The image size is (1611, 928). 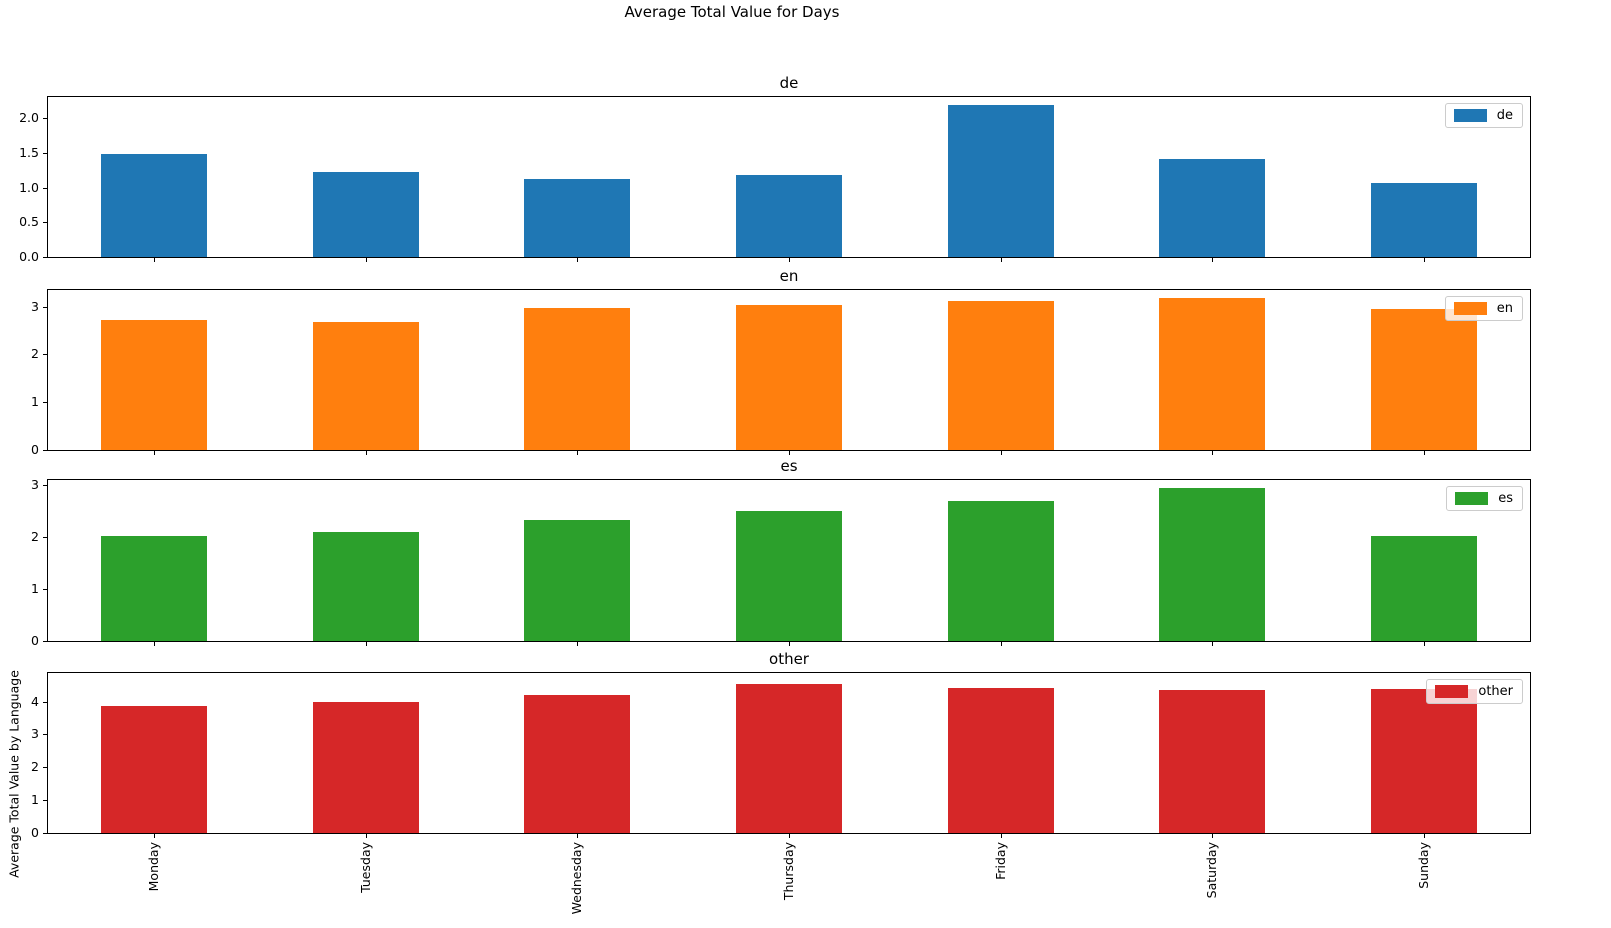 What do you see at coordinates (1212, 208) in the screenshot?
I see `bar-de-saturday` at bounding box center [1212, 208].